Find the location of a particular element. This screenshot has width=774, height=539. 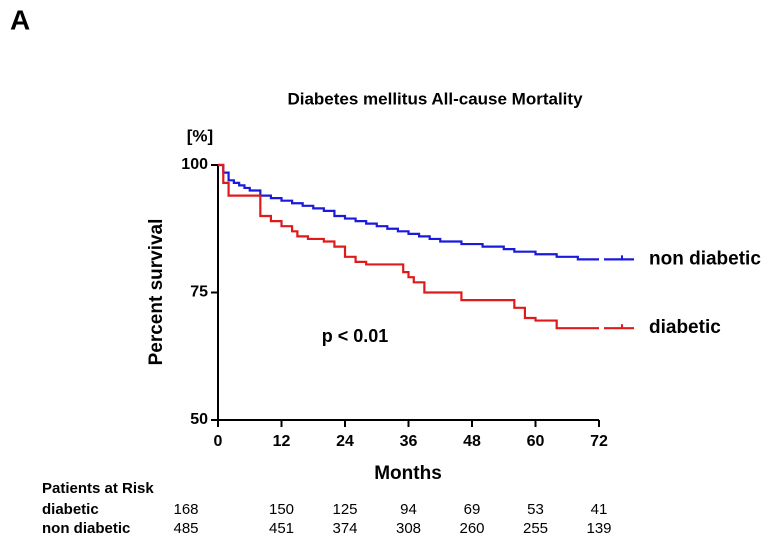

x-tick-label: 24 is located at coordinates (345, 441).